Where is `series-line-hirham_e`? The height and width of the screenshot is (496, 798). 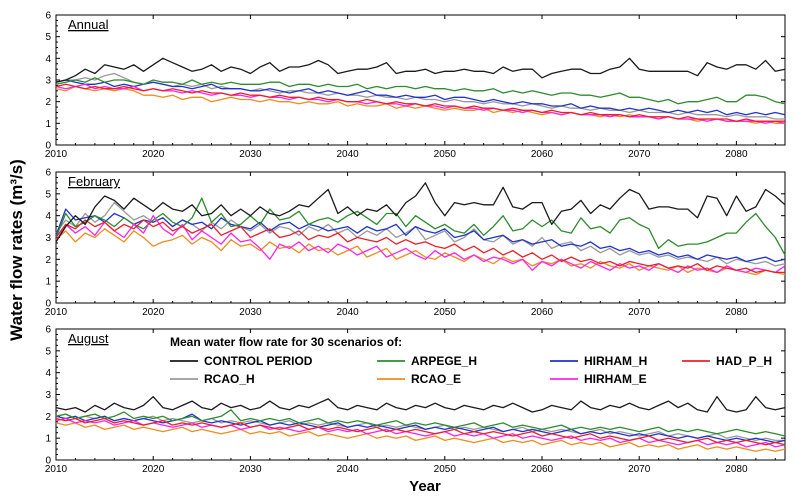 series-line-hirham_e is located at coordinates (420, 432).